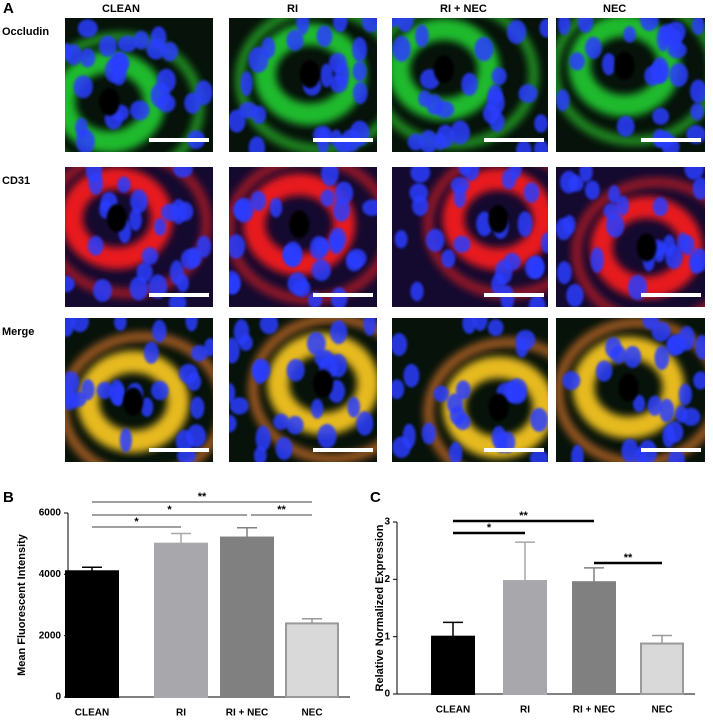 The image size is (713, 721). Describe the element at coordinates (18, 332) in the screenshot. I see `row-label: Merge` at that location.